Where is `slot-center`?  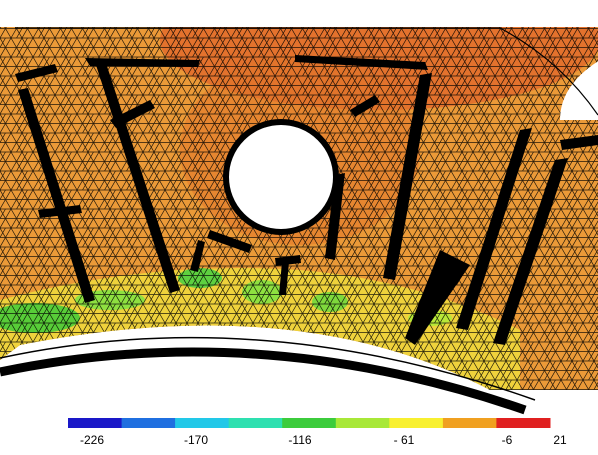
slot-center is located at coordinates (229, 241).